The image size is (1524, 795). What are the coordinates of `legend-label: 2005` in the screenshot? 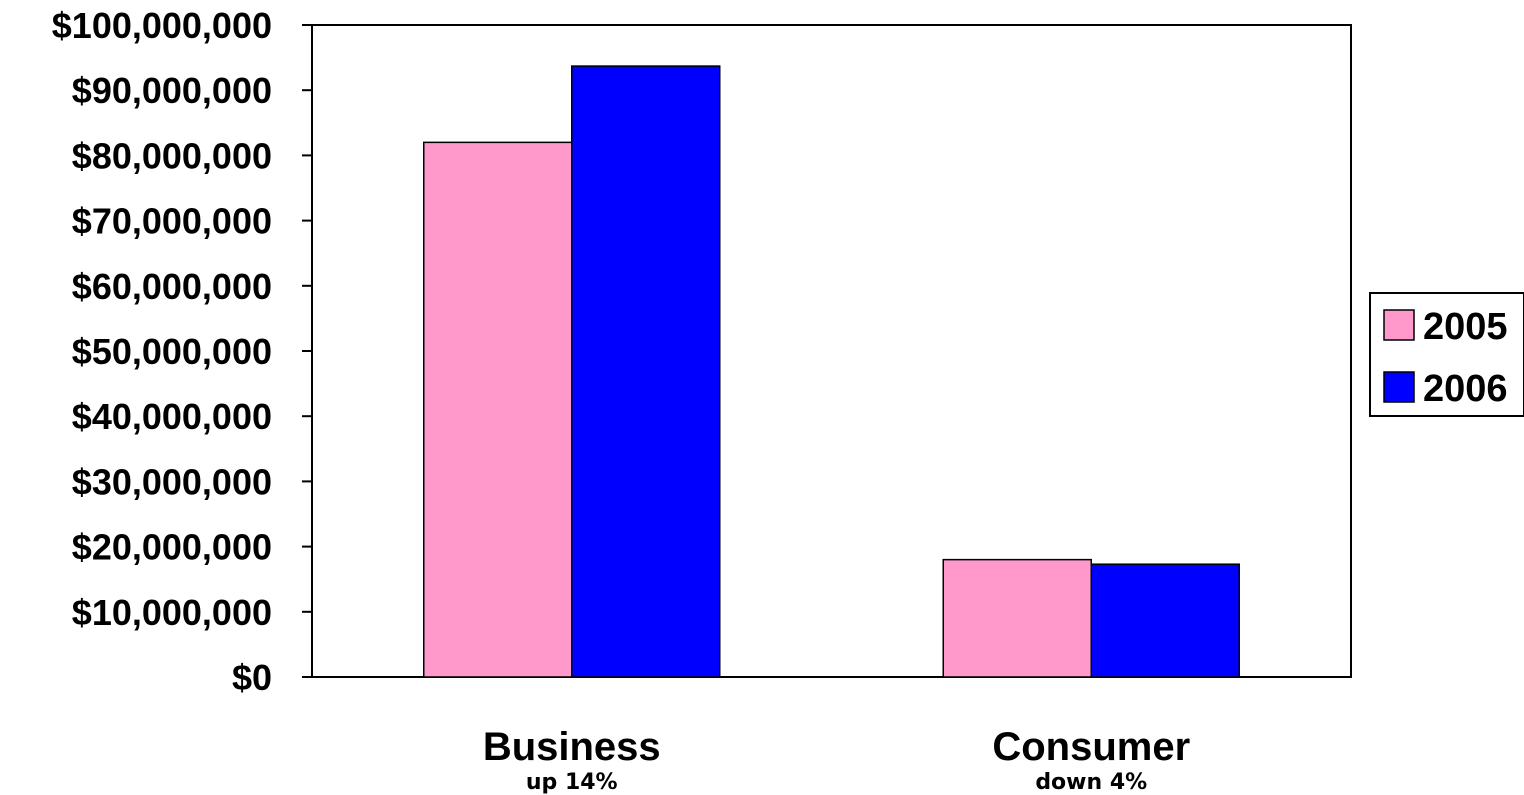 It's located at (1465, 327).